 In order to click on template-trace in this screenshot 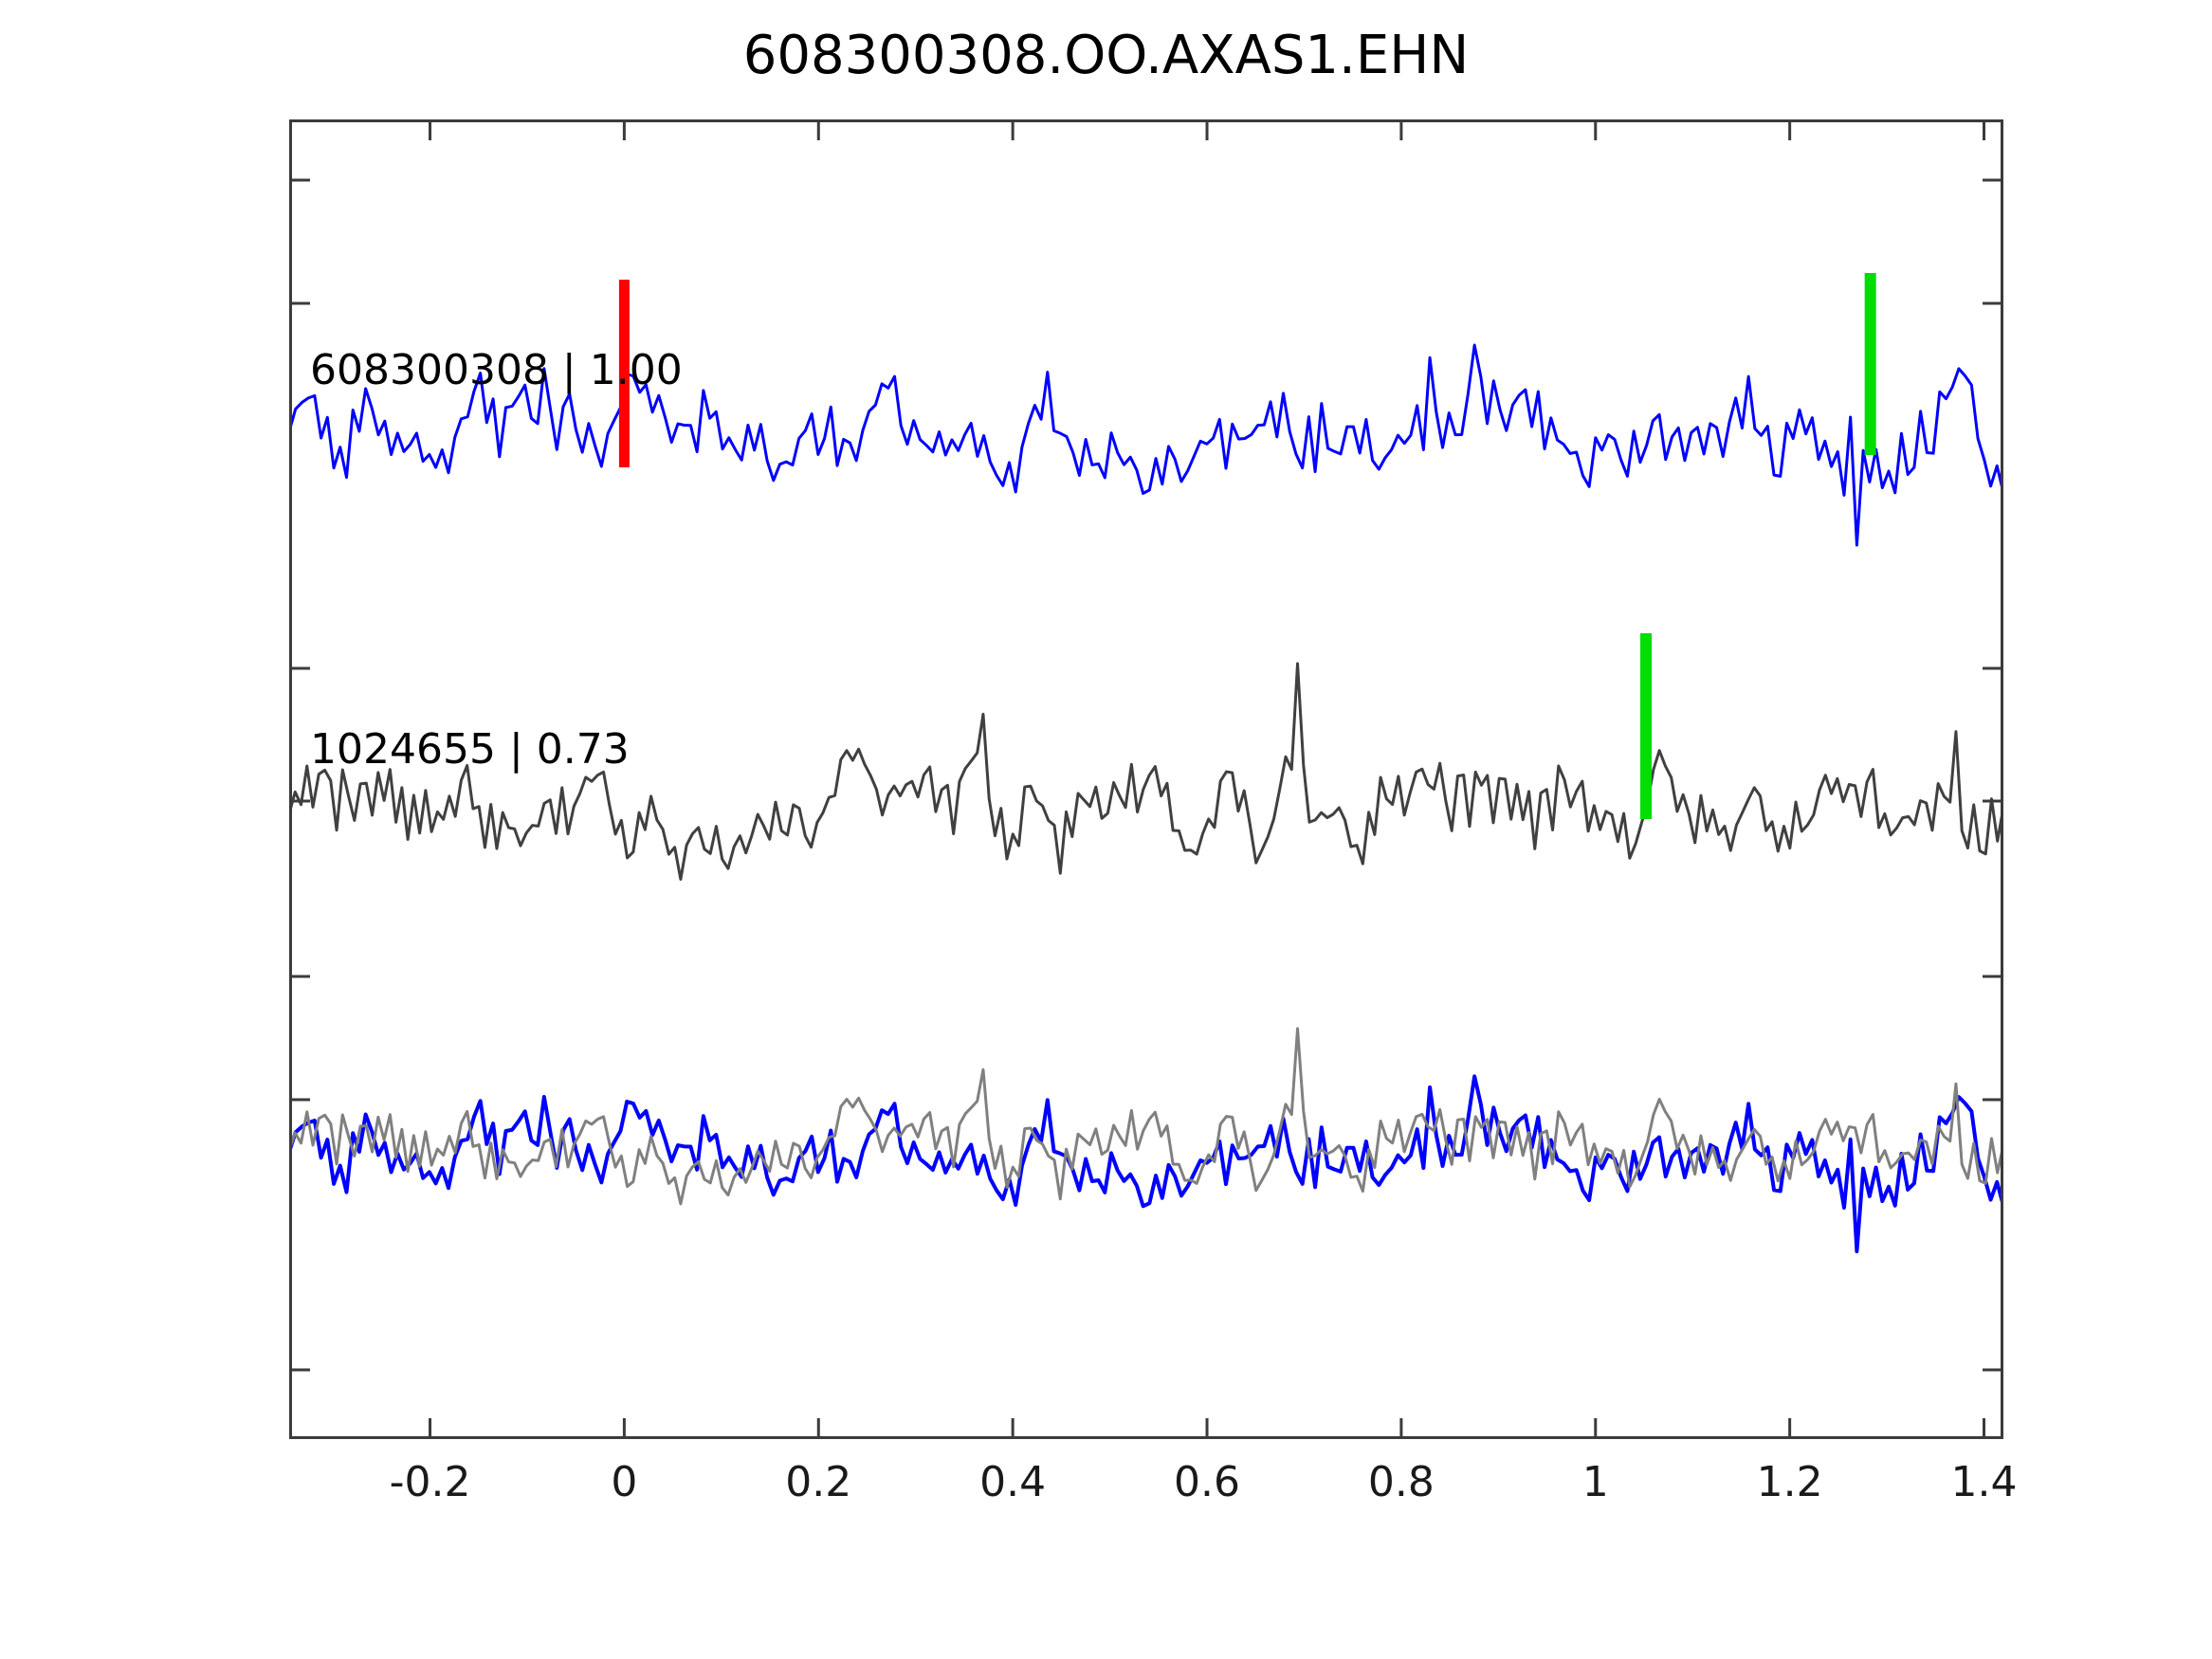, I will do `click(1146, 445)`.